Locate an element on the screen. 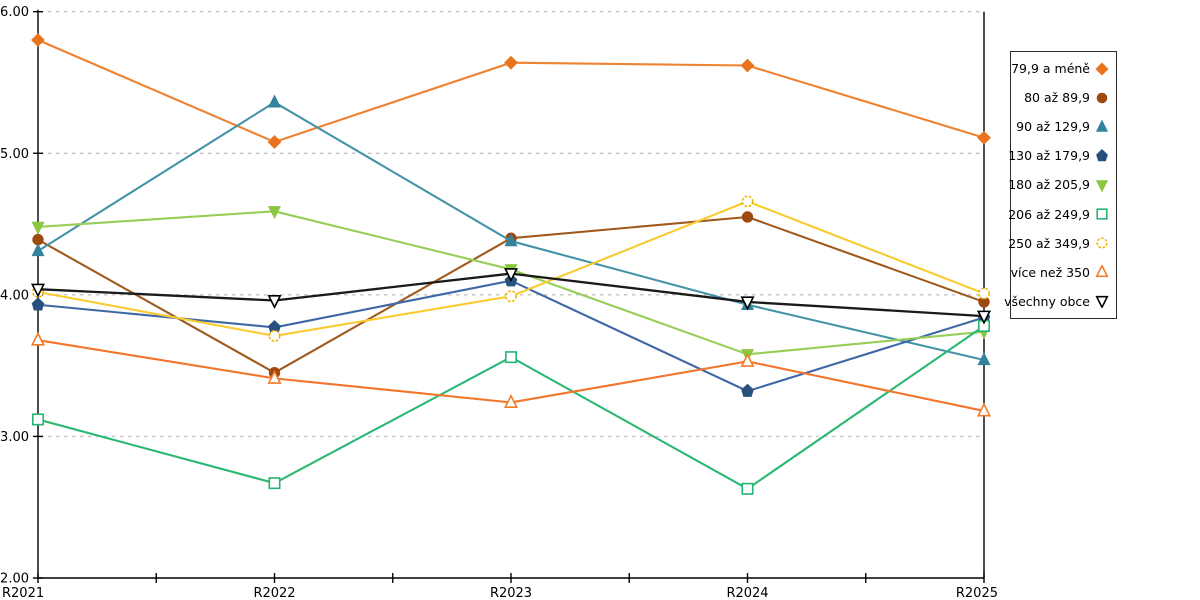 Image resolution: width=1200 pixels, height=600 pixels. legend-item-label: všechny obce is located at coordinates (1047, 301).